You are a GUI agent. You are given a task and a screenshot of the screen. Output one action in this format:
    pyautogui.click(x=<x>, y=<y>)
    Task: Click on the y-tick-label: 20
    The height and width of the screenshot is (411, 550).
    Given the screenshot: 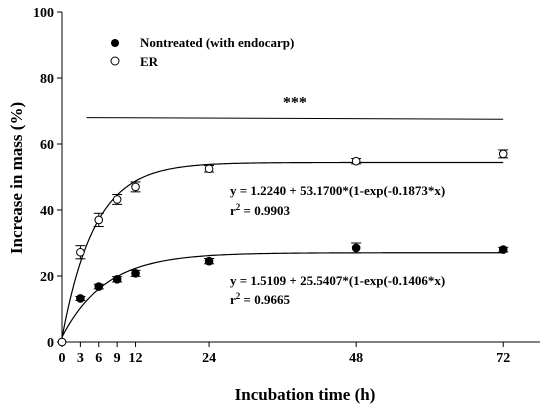 What is the action you would take?
    pyautogui.click(x=47, y=277)
    